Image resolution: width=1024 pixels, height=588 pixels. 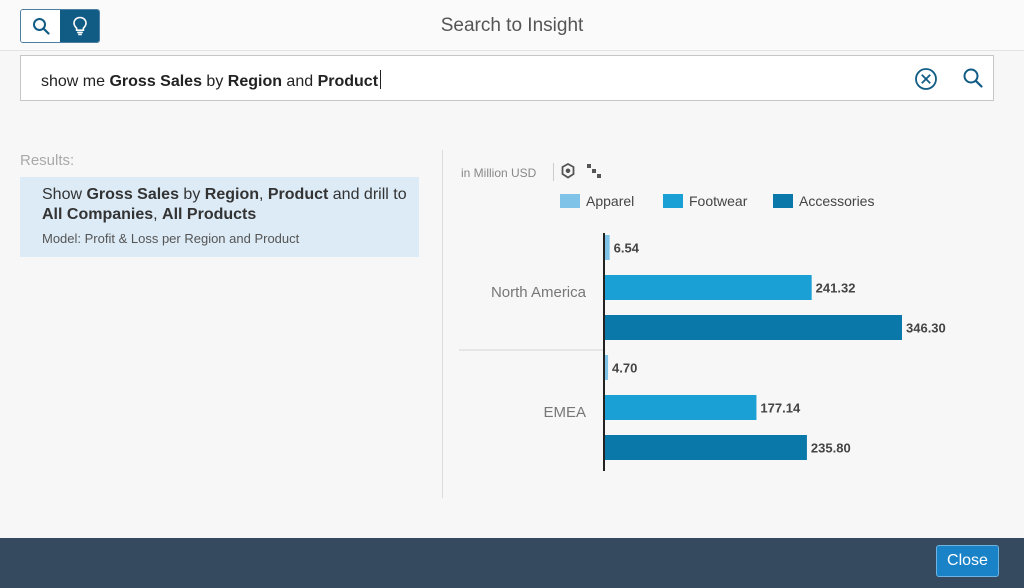 I want to click on legend-item: Apparel, so click(x=597, y=201).